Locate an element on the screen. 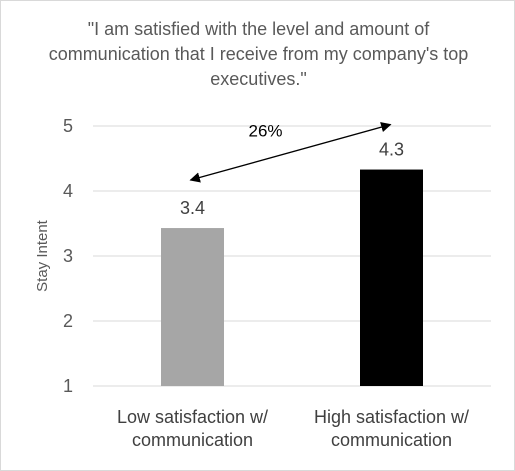 This screenshot has width=515, height=471. difference-label: 26% is located at coordinates (265, 130).